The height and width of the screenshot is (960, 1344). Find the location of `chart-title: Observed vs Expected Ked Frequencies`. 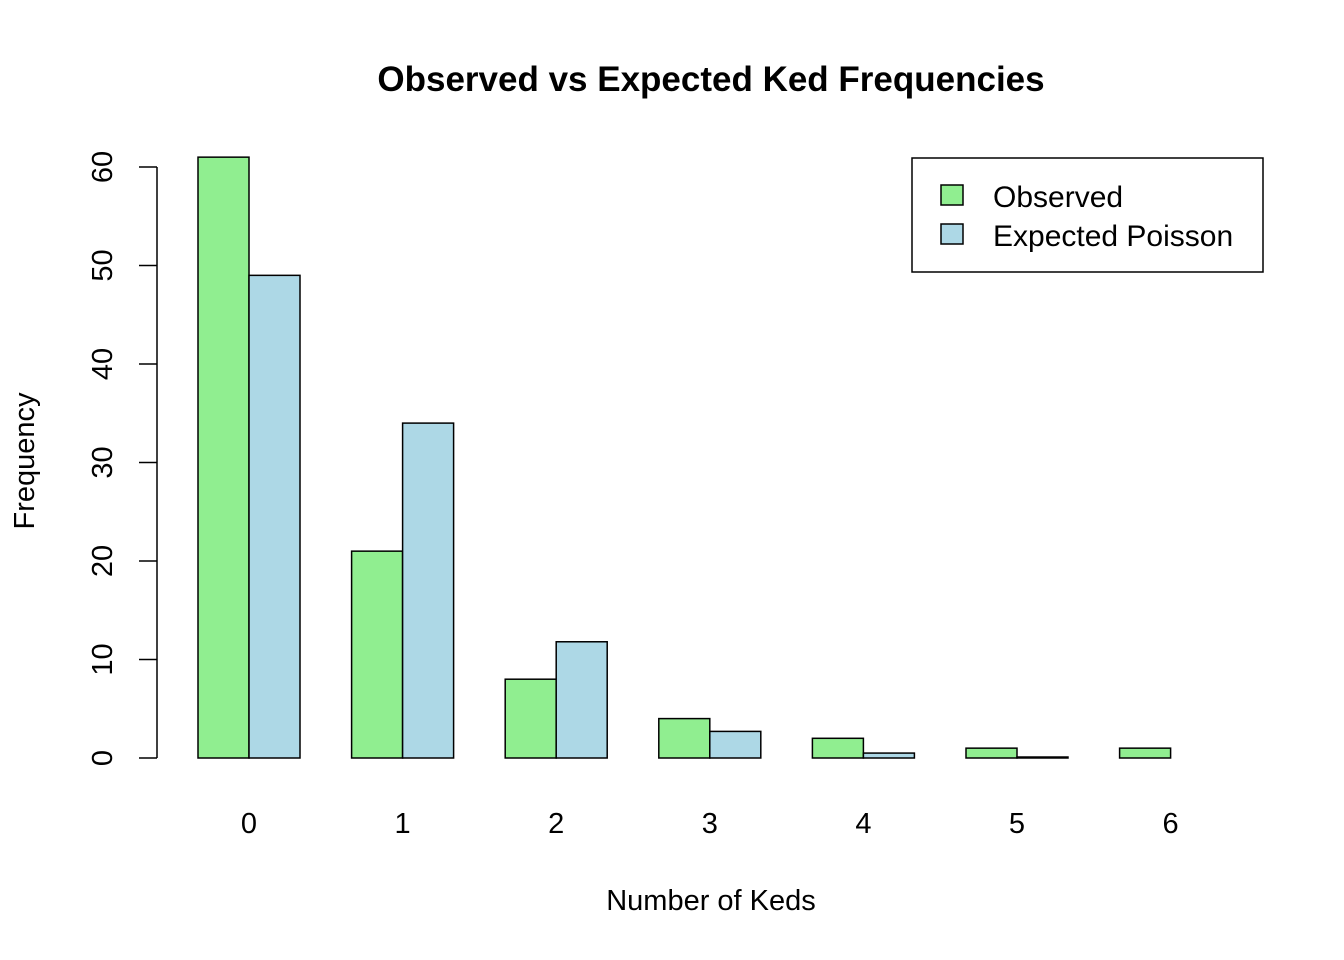

chart-title: Observed vs Expected Ked Frequencies is located at coordinates (710, 79).